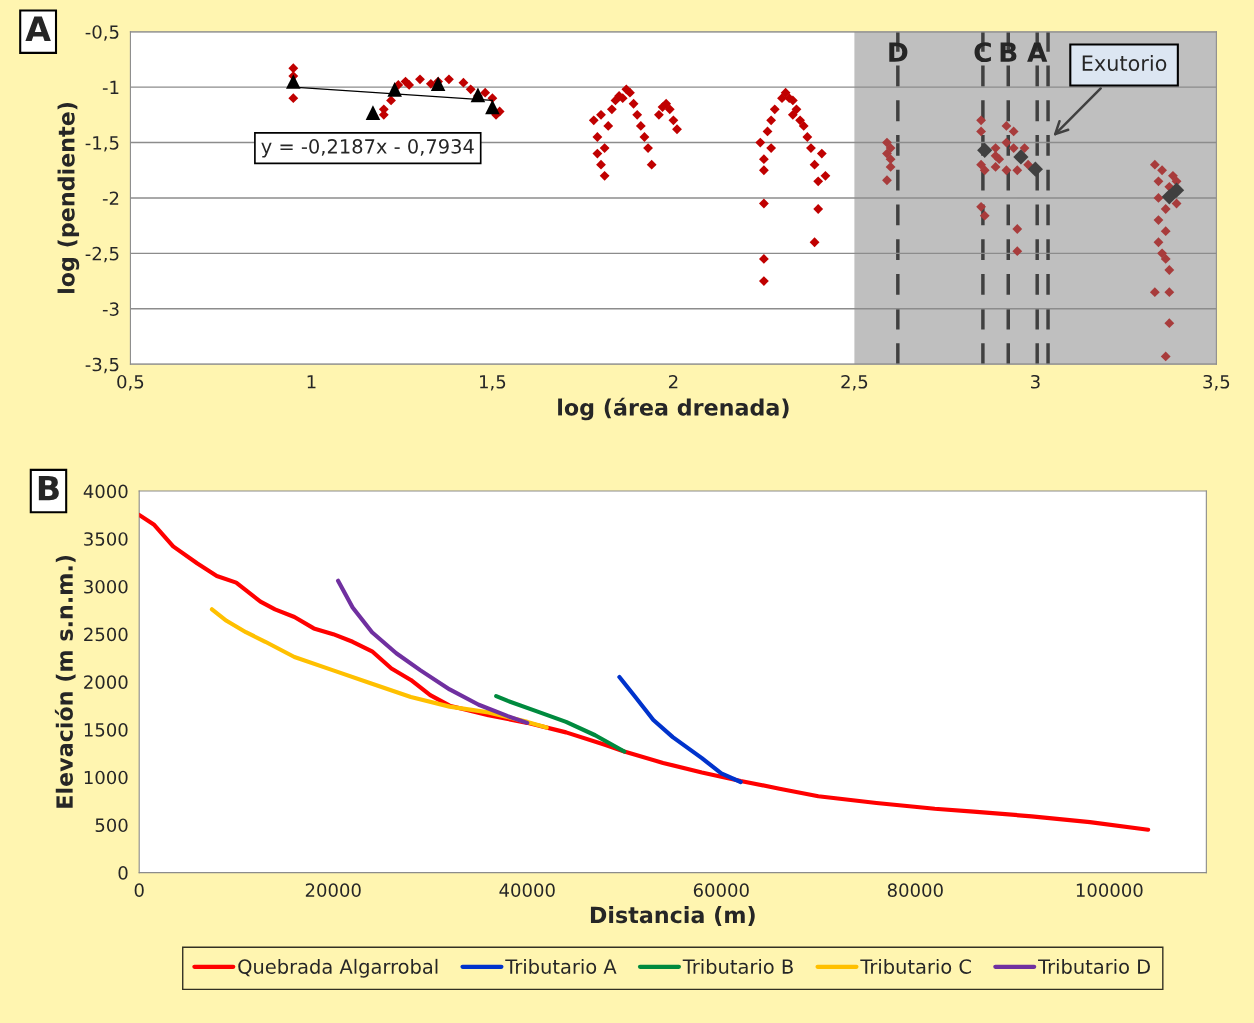 The image size is (1254, 1023). I want to click on x-tick-label: 1, so click(311, 382).